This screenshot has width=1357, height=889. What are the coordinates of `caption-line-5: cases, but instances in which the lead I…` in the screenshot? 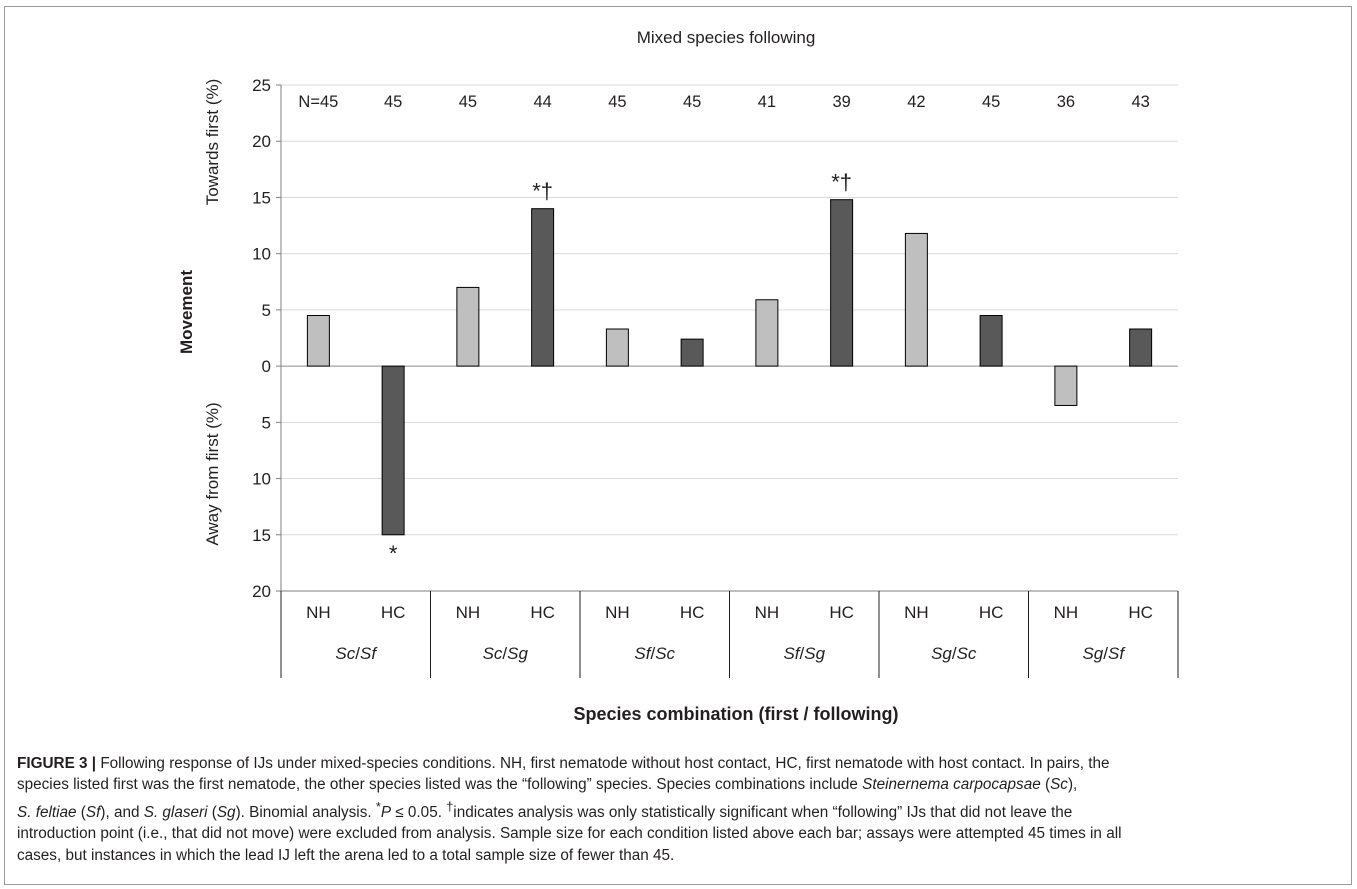 It's located at (346, 855).